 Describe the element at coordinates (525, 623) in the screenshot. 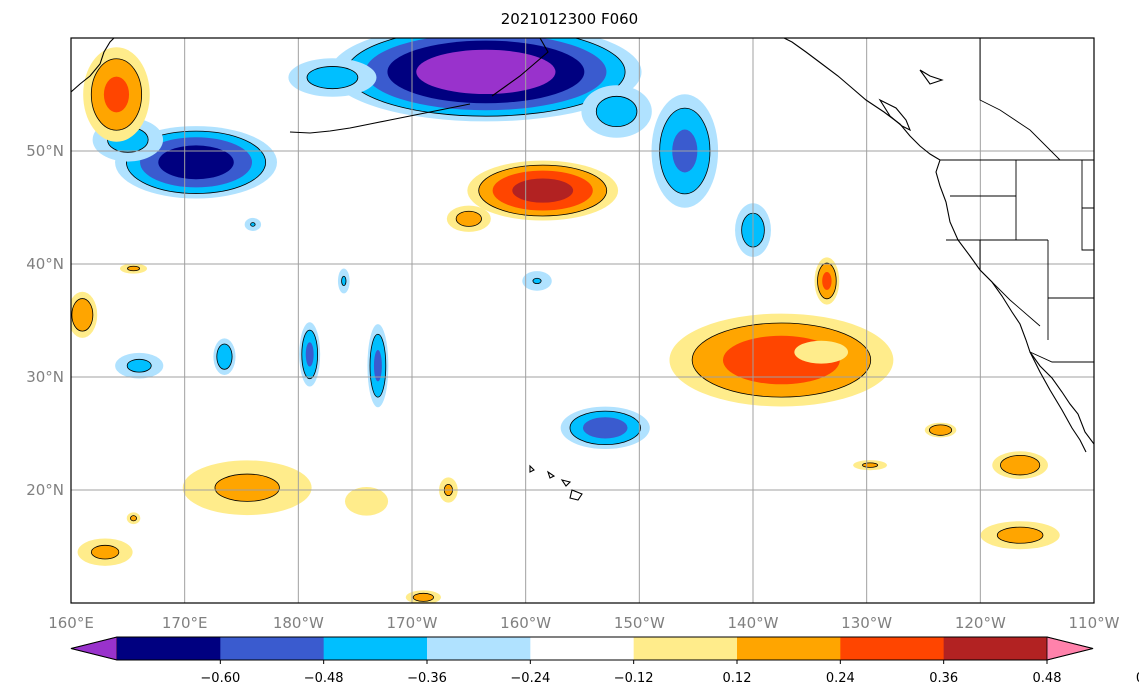

I see `lon-tick-label: 160°W` at that location.